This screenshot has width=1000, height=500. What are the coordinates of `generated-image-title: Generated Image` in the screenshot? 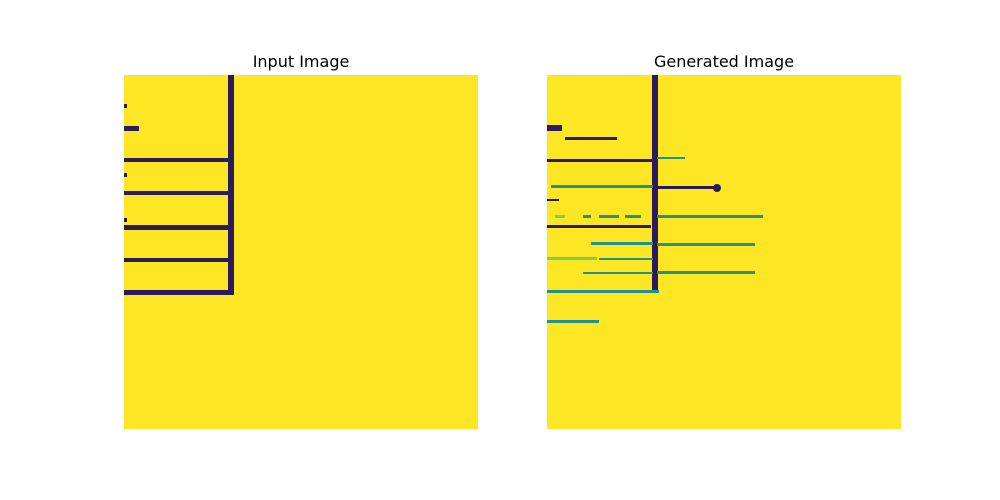 It's located at (724, 61).